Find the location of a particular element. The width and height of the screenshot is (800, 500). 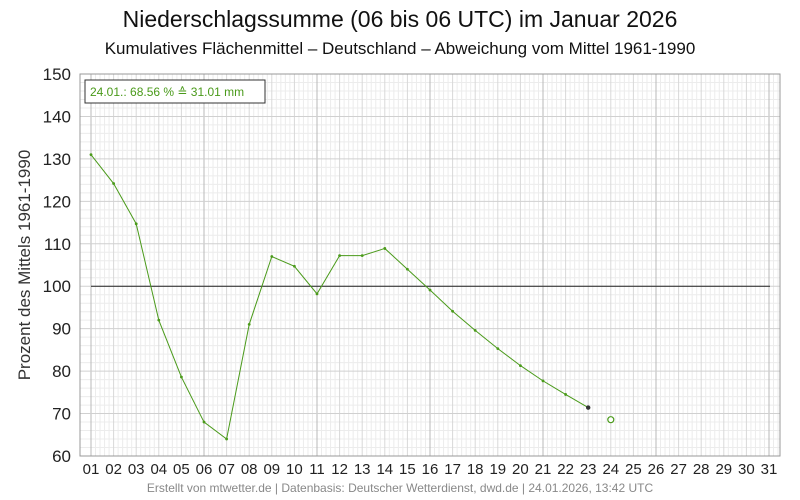

annotation-frame is located at coordinates (175, 91).